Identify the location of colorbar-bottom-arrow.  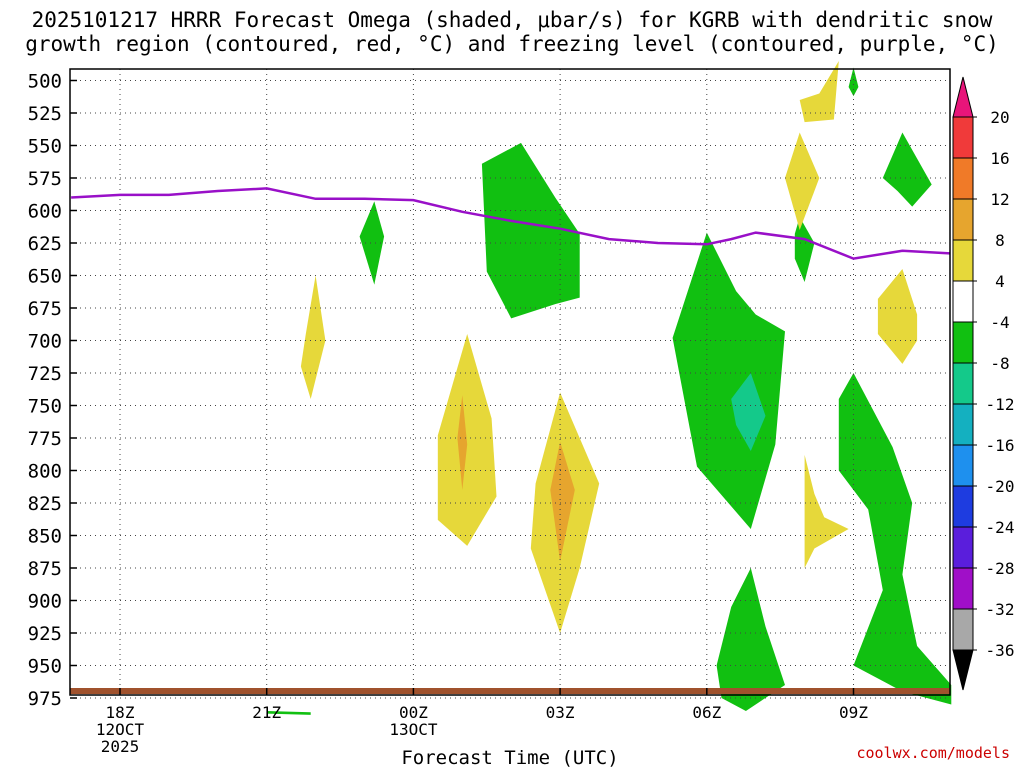
(963, 670).